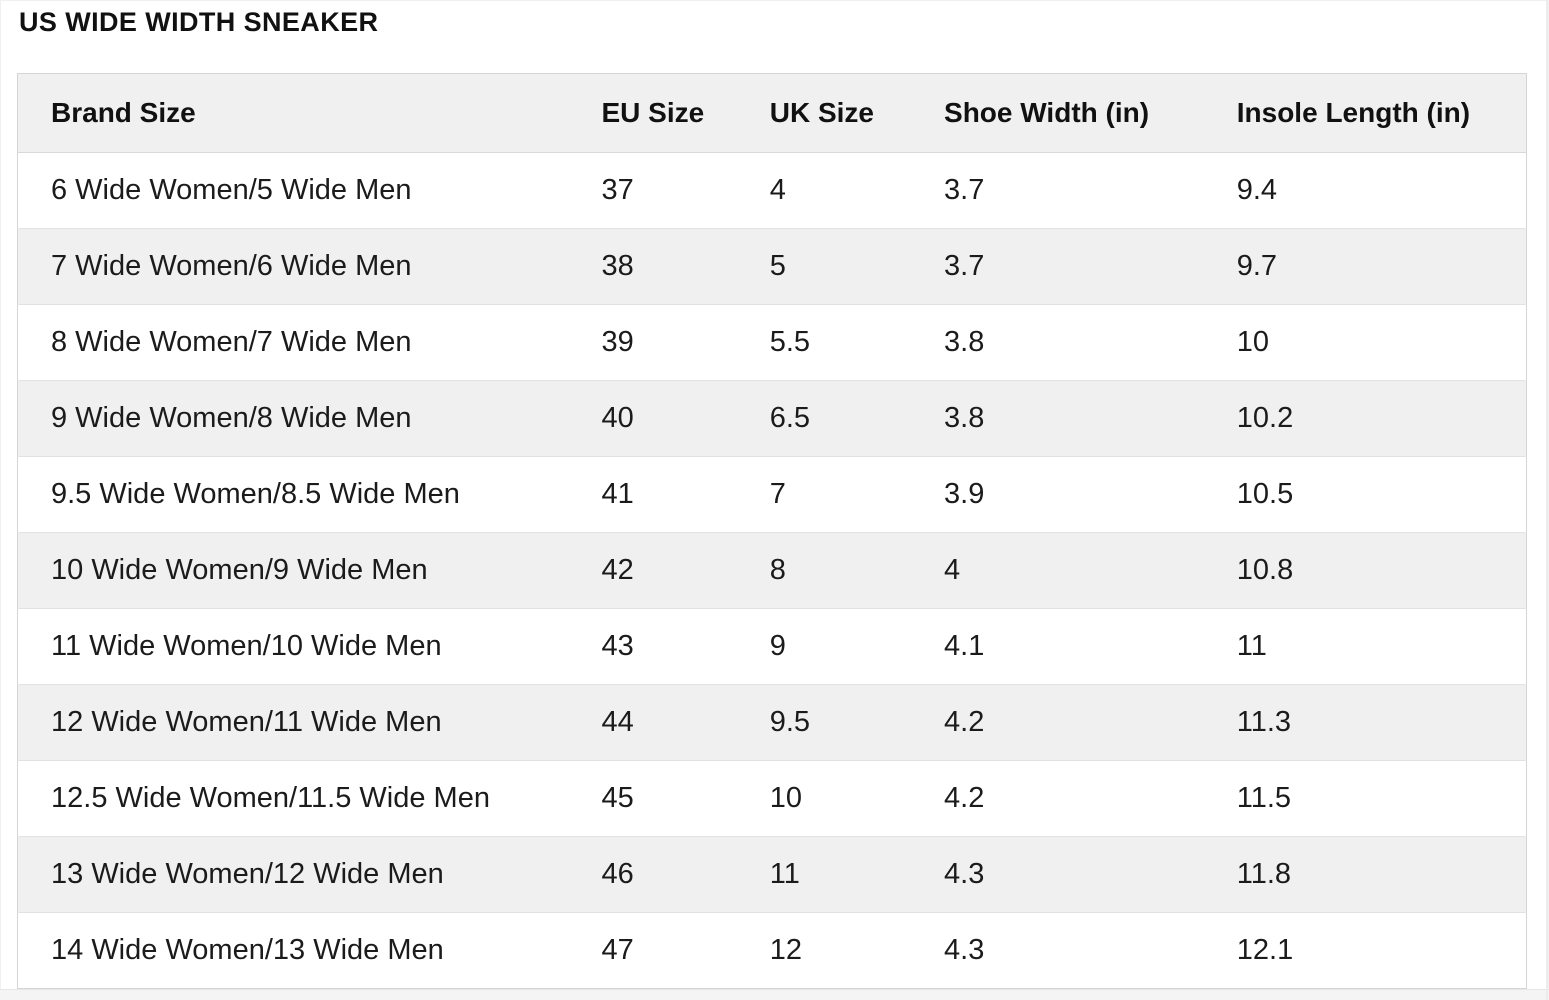 The width and height of the screenshot is (1549, 1000). I want to click on table-cell: 4.1, so click(1090, 646).